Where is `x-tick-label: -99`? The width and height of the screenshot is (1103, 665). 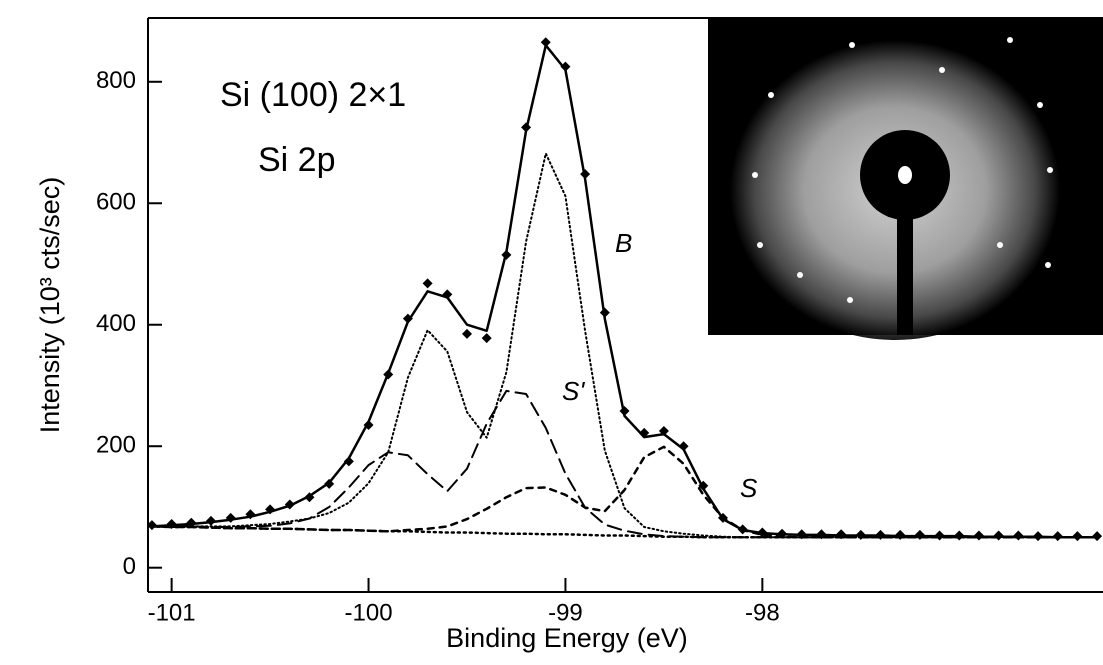 x-tick-label: -99 is located at coordinates (565, 612).